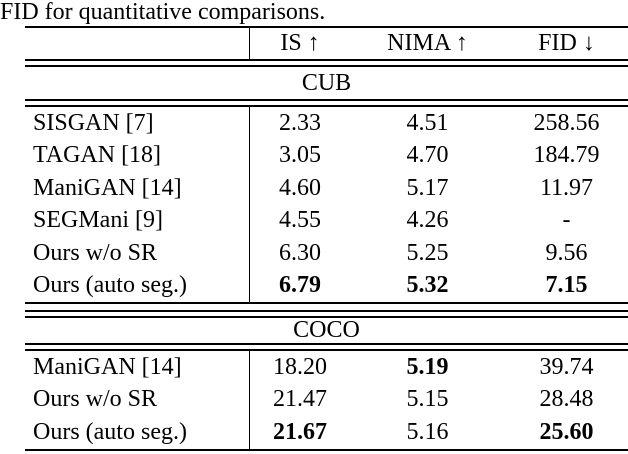 The height and width of the screenshot is (454, 628). Describe the element at coordinates (300, 252) in the screenshot. I see `is-cell: 6.30` at that location.